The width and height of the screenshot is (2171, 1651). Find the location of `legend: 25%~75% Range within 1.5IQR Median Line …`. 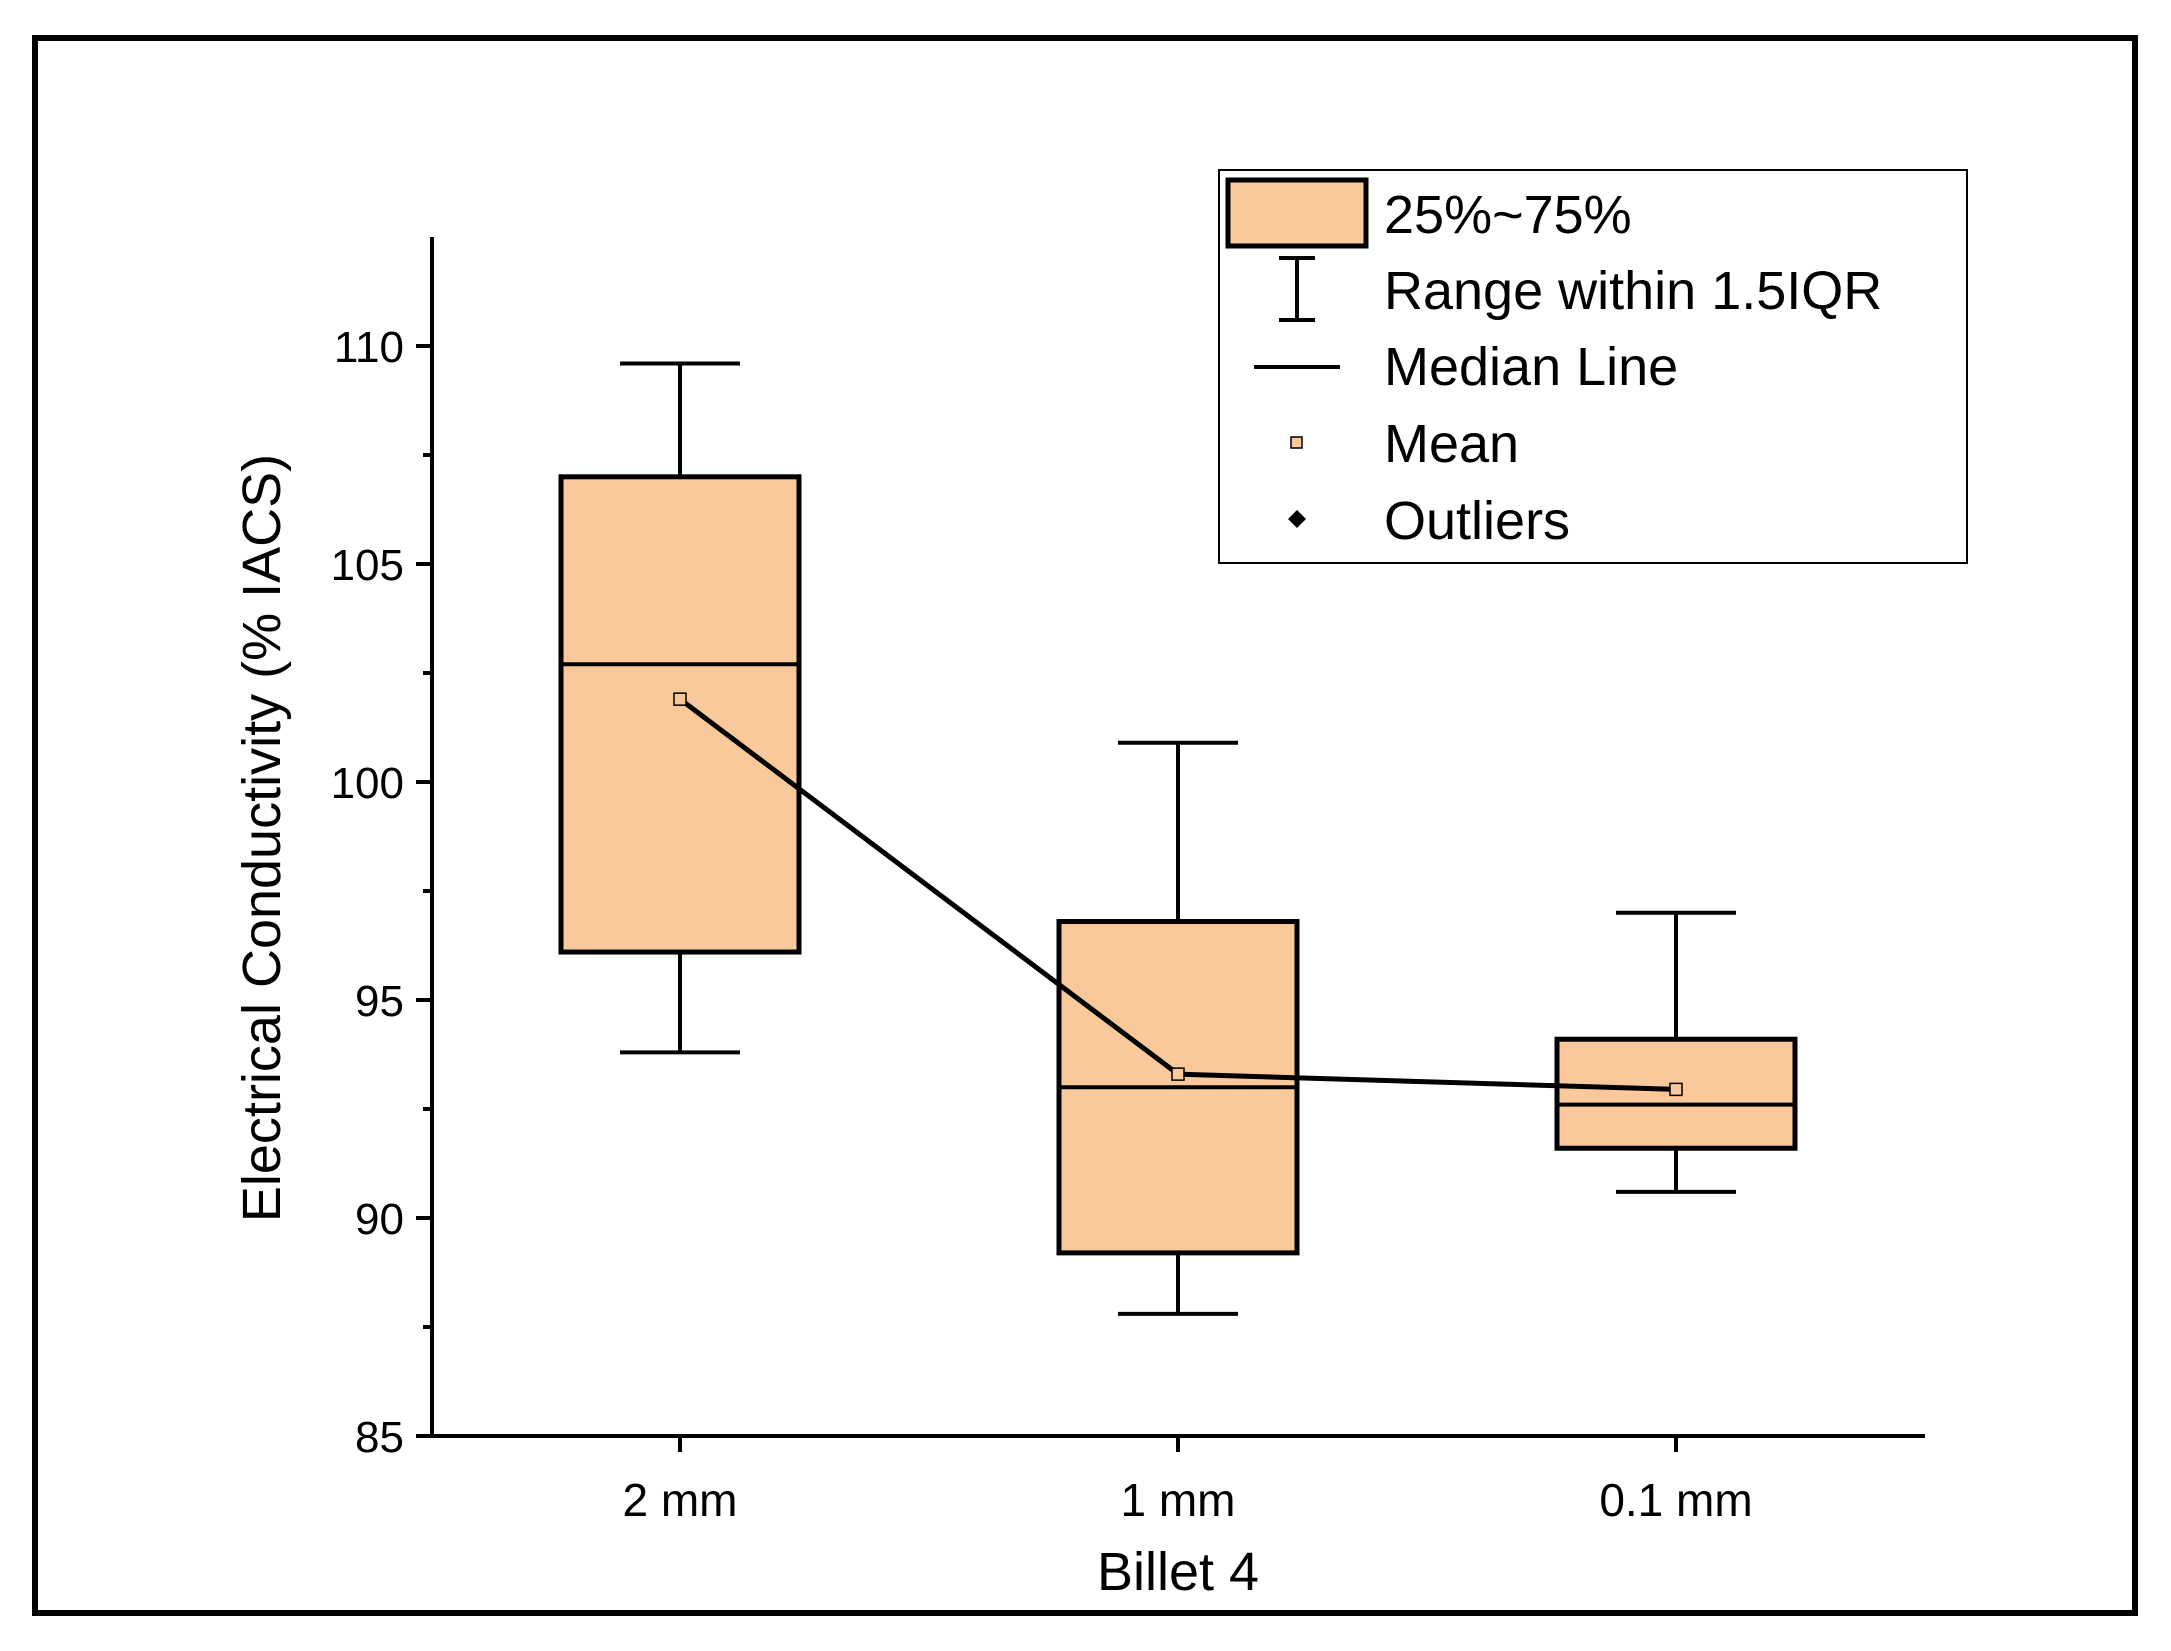

legend: 25%~75% Range within 1.5IQR Median Line … is located at coordinates (1593, 366).